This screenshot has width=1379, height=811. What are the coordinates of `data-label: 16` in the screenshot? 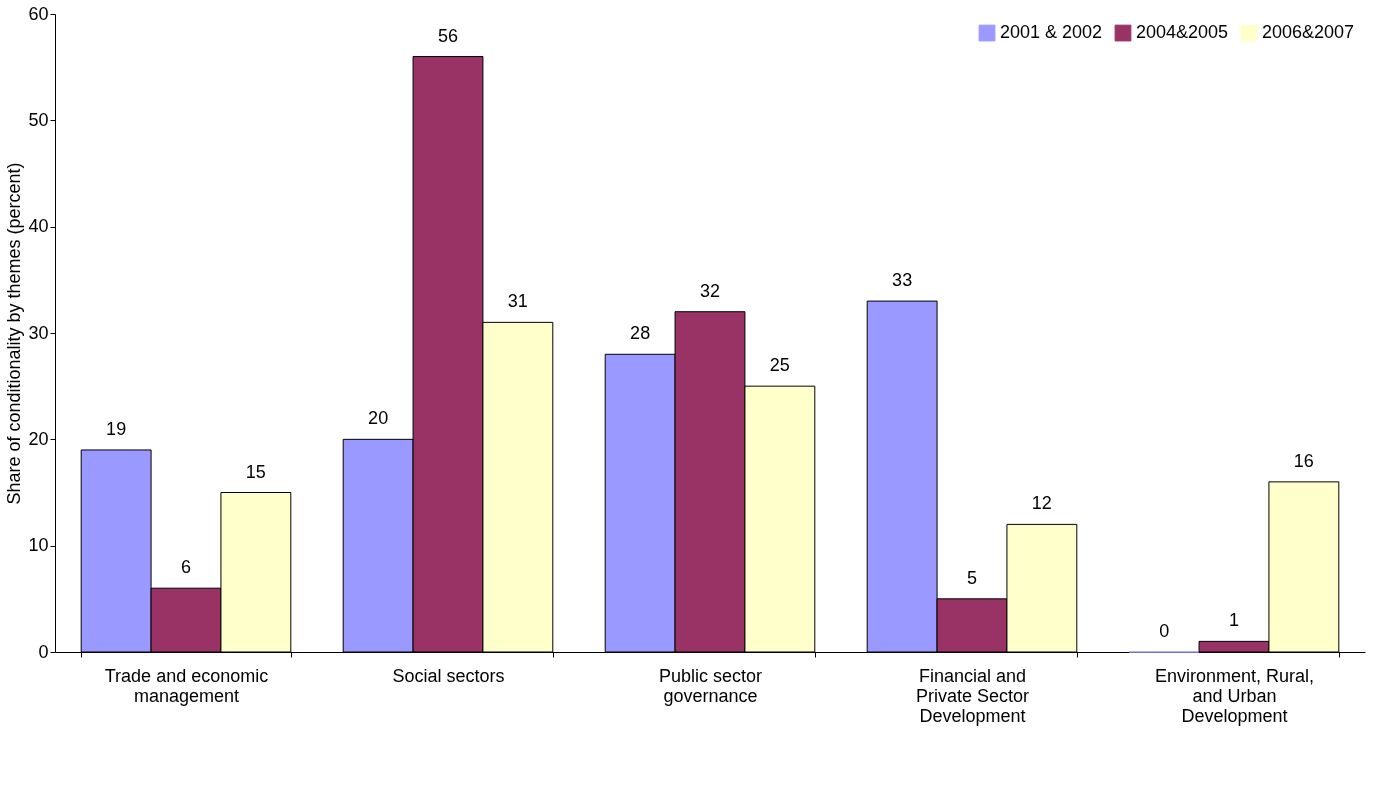 It's located at (1303, 460).